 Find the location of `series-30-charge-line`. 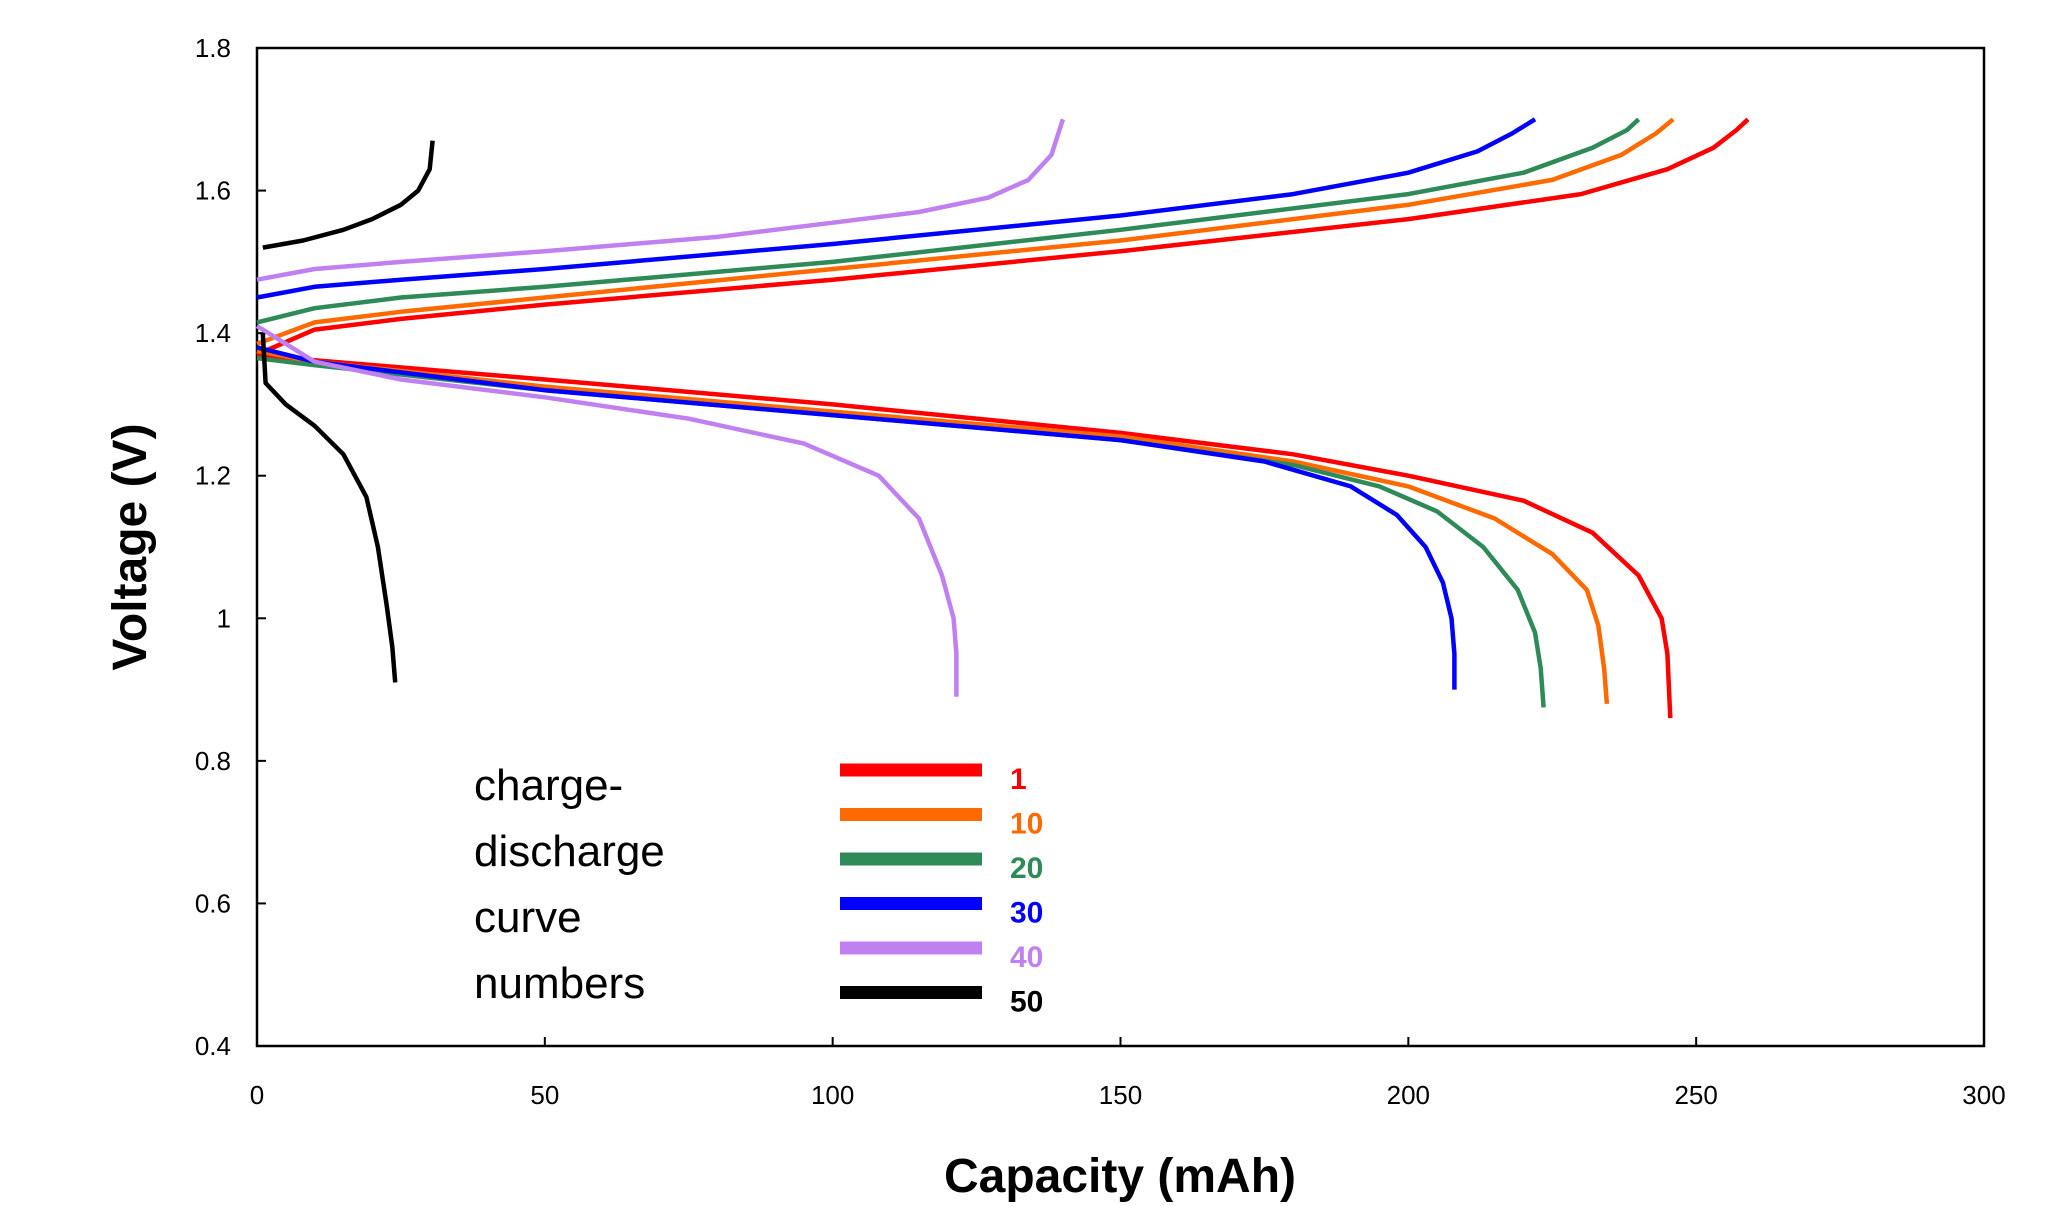

series-30-charge-line is located at coordinates (896, 208).